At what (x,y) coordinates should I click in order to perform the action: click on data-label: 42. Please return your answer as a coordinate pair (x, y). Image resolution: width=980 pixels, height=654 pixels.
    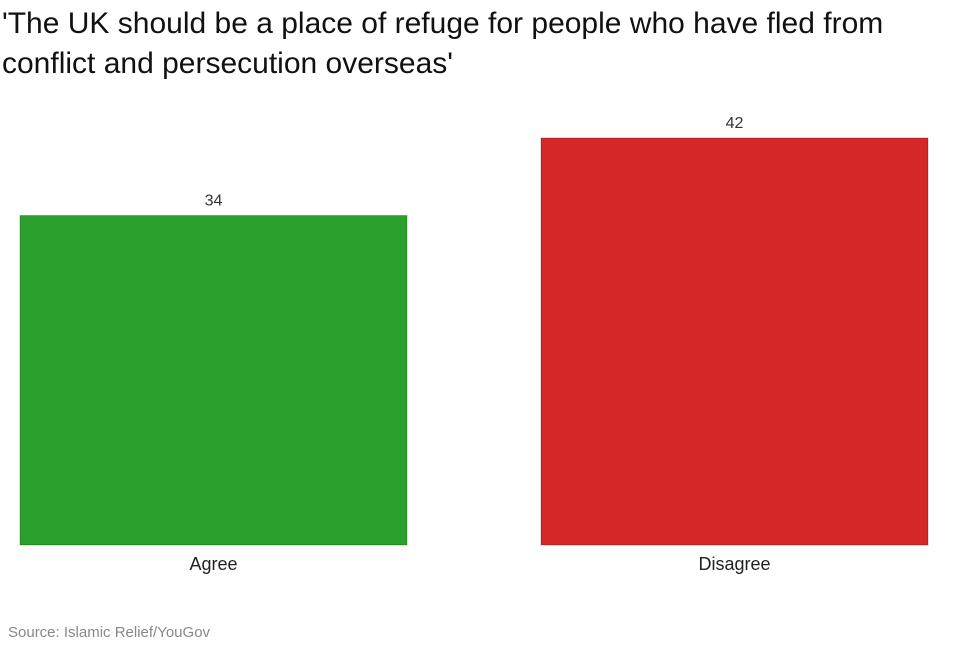
    Looking at the image, I should click on (735, 123).